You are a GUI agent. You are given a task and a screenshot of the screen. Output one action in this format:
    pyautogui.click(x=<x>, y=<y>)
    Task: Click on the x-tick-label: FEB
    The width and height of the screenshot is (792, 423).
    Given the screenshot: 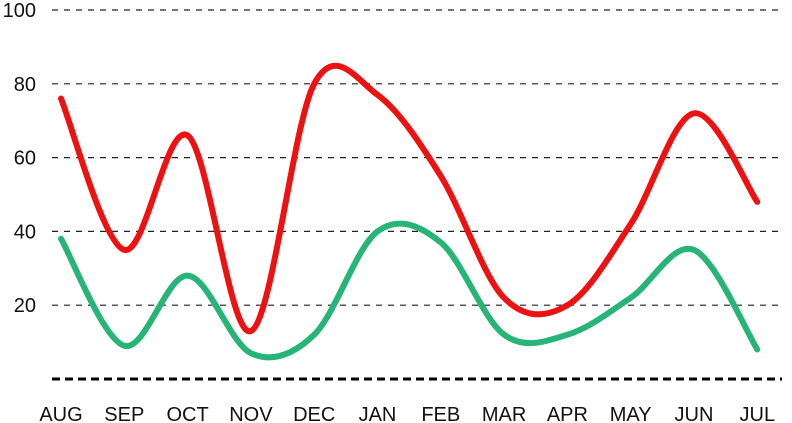 What is the action you would take?
    pyautogui.click(x=440, y=413)
    